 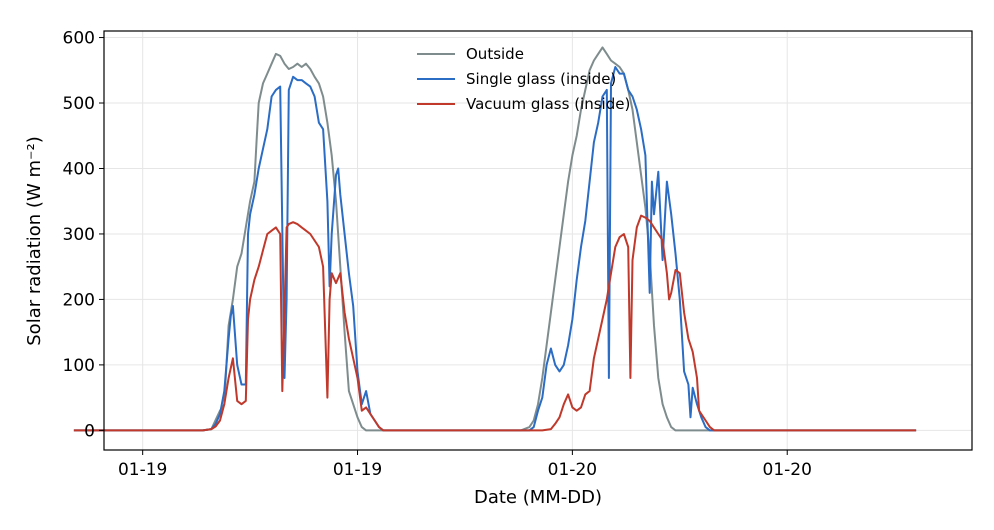 What do you see at coordinates (79, 300) in the screenshot?
I see `y-tick-label: 200` at bounding box center [79, 300].